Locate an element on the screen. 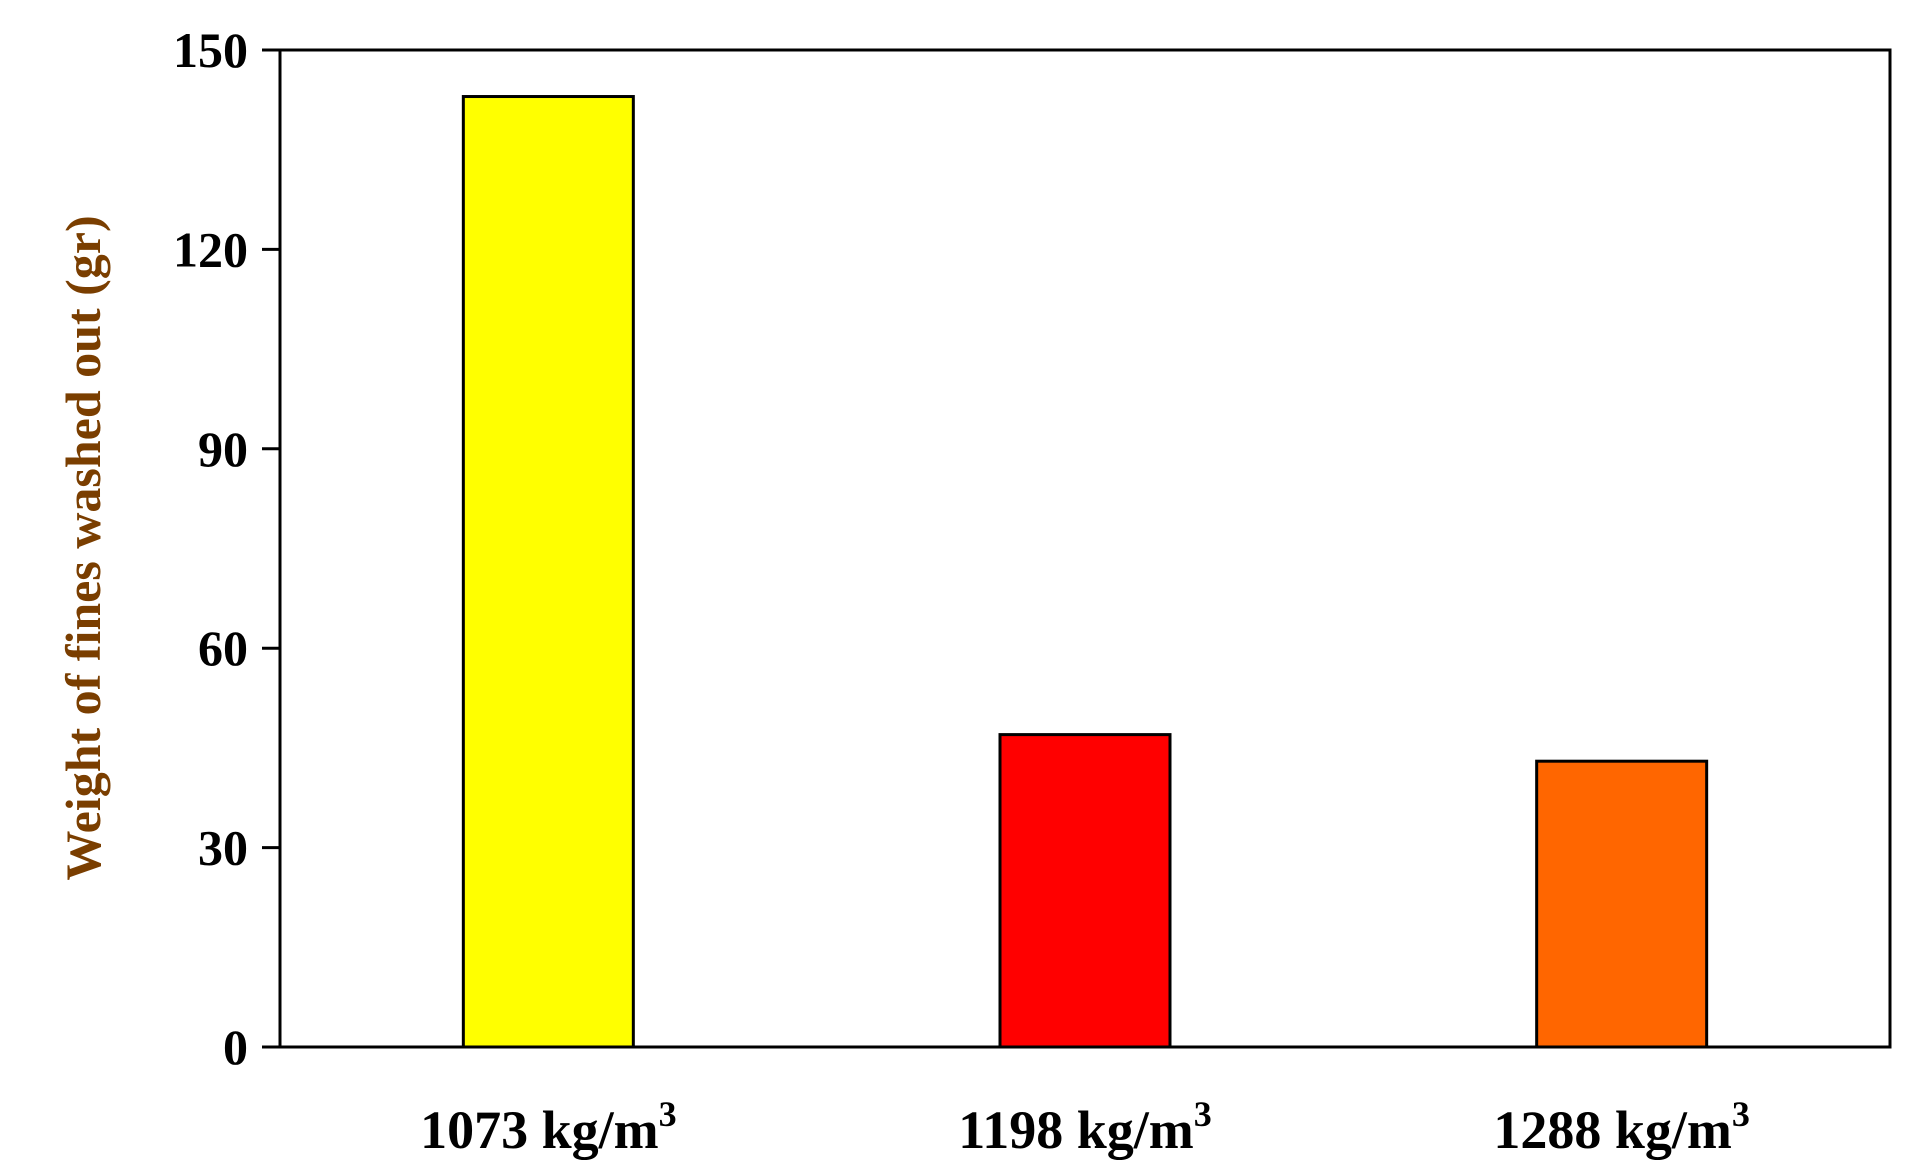 The height and width of the screenshot is (1175, 1920). x-category-text: 1073 kg/m is located at coordinates (539, 1130).